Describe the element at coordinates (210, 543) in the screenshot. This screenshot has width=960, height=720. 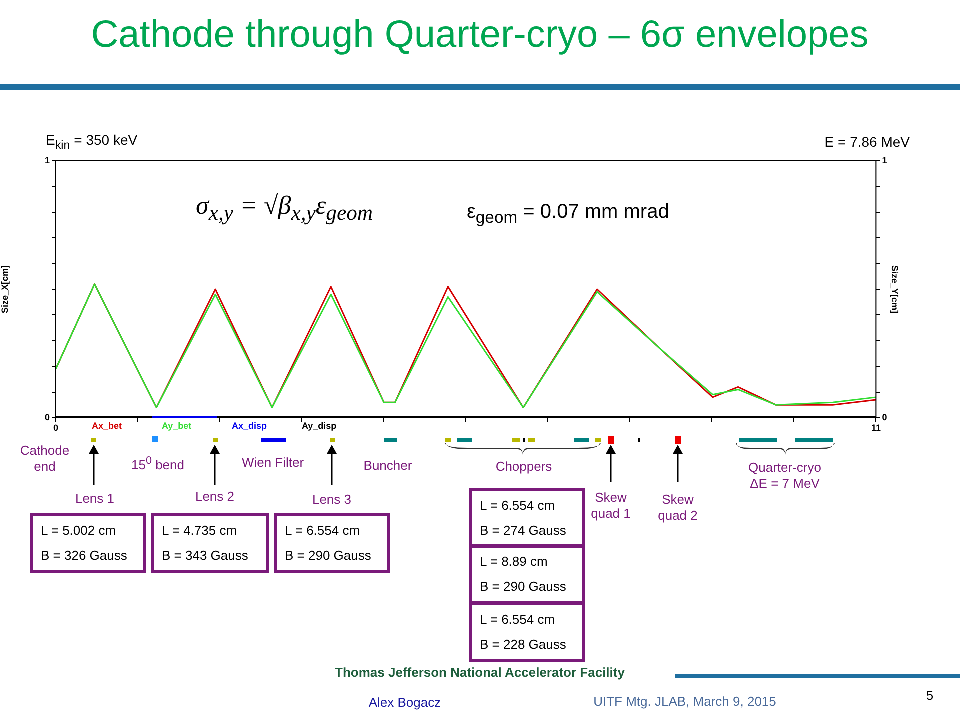
I see `text: L = 4.735 cm B = 343 Gauss` at that location.